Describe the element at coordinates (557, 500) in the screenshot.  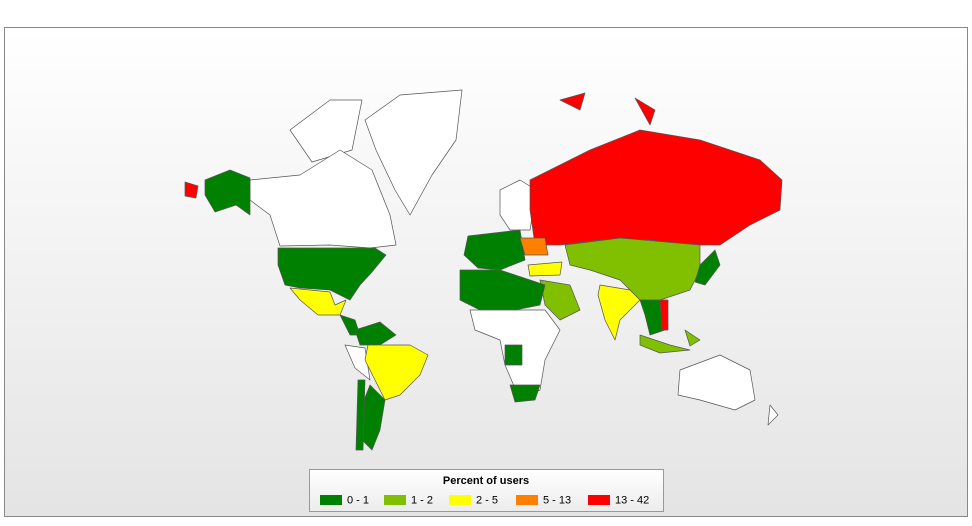
I see `legend-label: 5 - 13` at that location.